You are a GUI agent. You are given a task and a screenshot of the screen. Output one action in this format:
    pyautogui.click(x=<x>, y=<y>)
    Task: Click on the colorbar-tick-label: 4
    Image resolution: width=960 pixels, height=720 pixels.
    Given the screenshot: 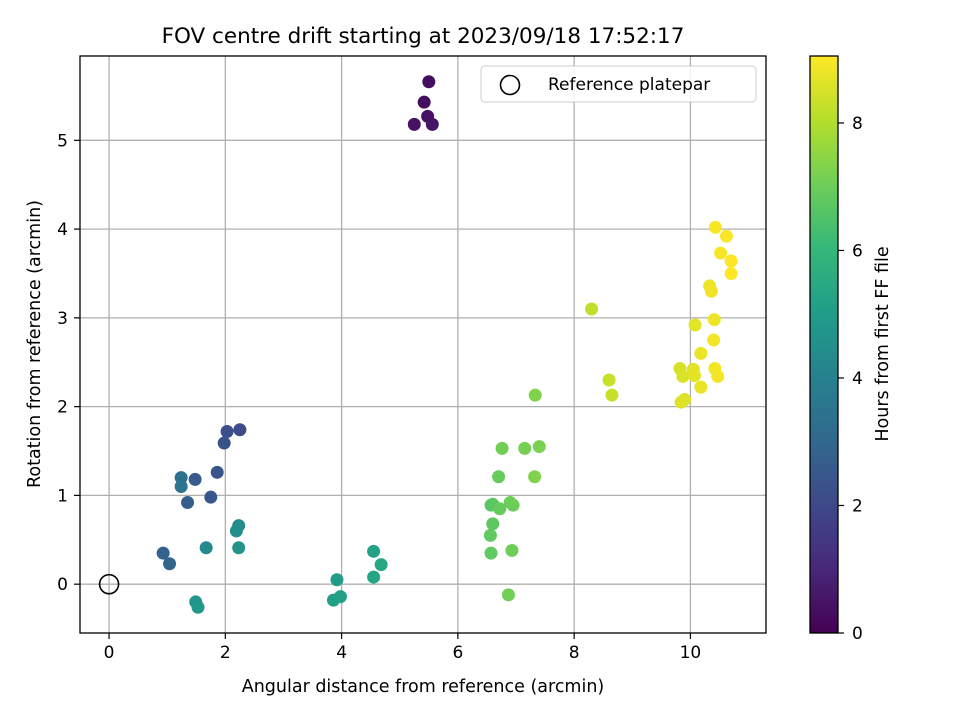 What is the action you would take?
    pyautogui.click(x=857, y=379)
    